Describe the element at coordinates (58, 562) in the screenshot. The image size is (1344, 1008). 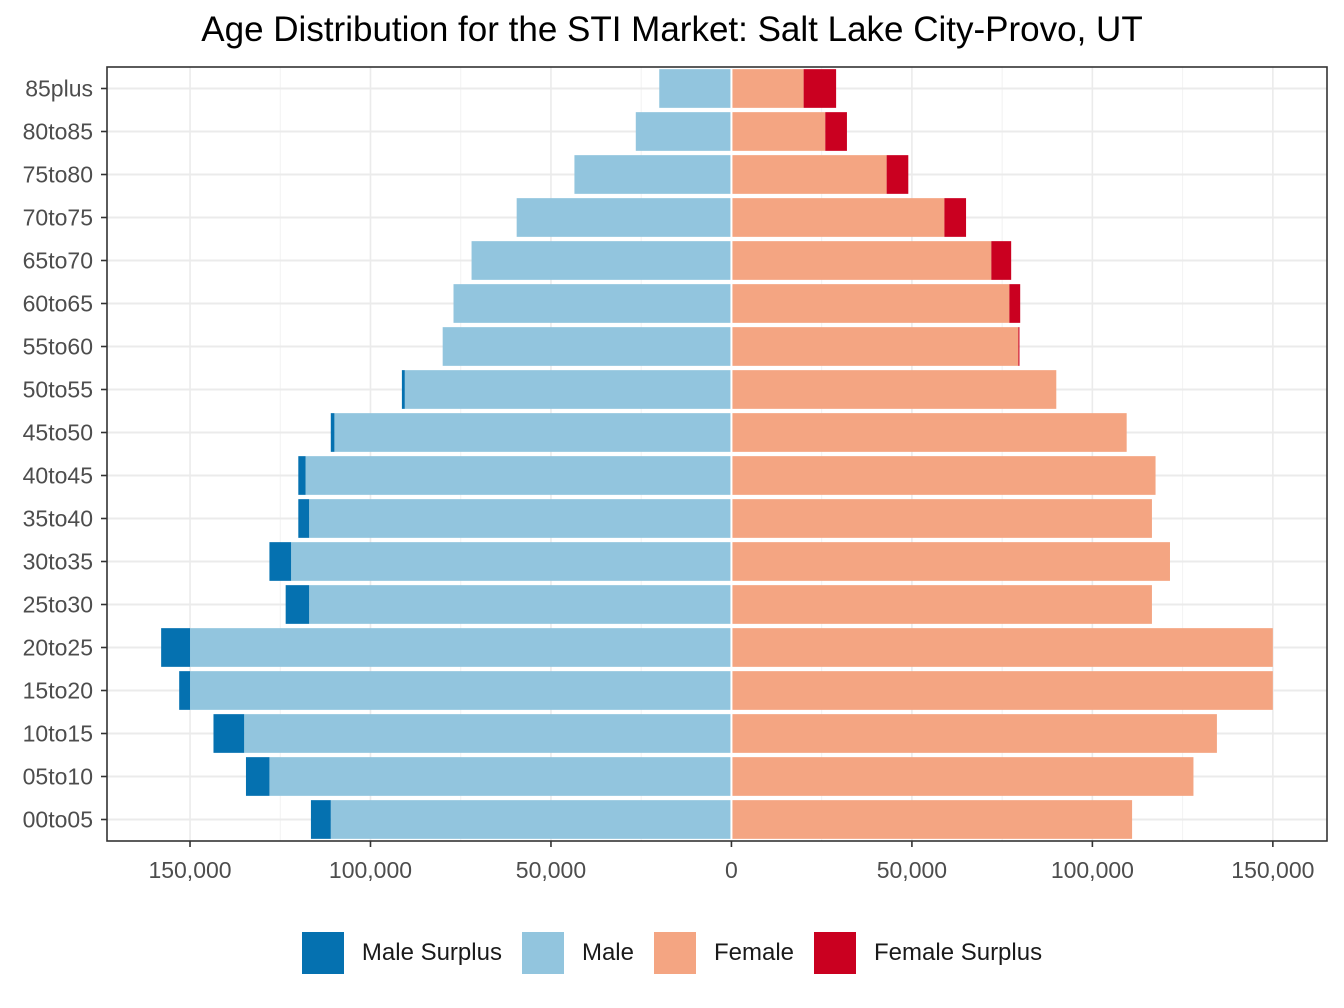
I see `y-tick-label: 30to35` at that location.